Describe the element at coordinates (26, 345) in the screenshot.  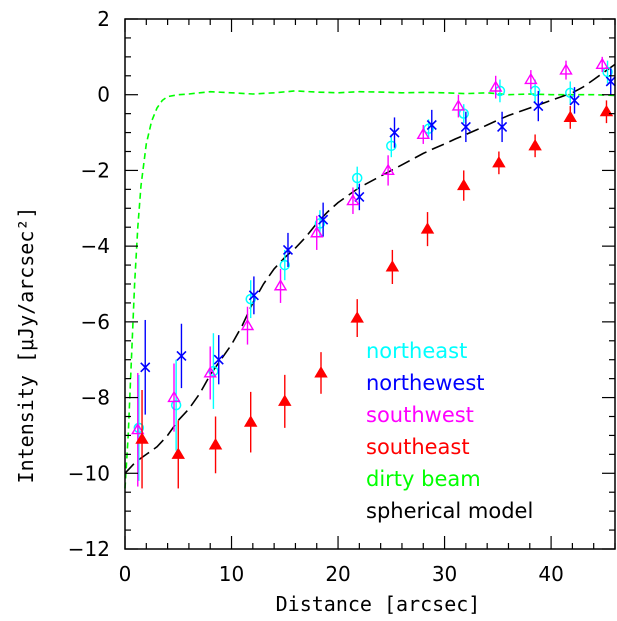
I see `y-axis-title: Intensity [μJy/arcsec²]` at that location.